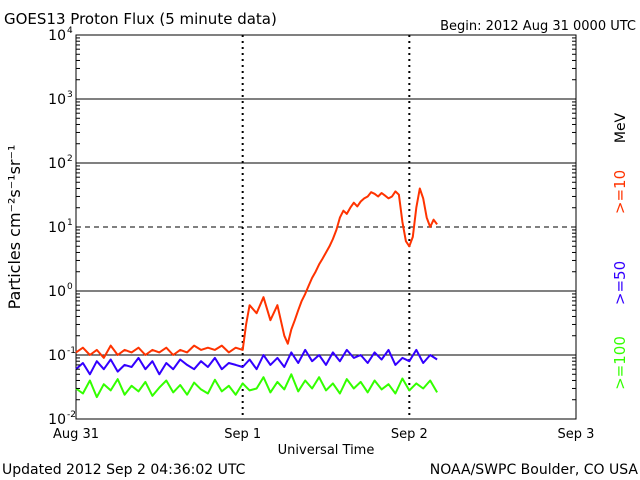 This screenshot has height=480, width=640. I want to click on x-tick-label: Aug 31, so click(76, 434).